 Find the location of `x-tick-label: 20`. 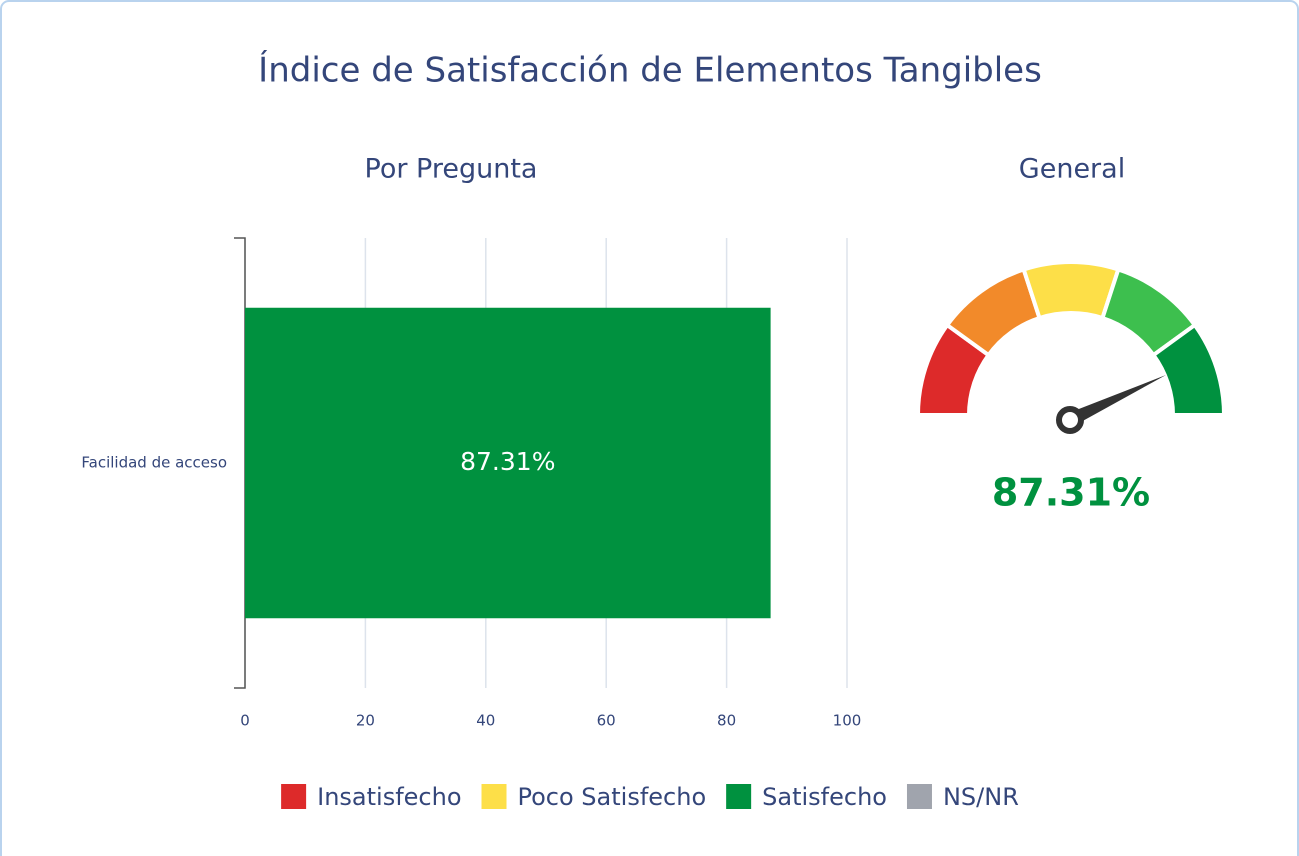

x-tick-label: 20 is located at coordinates (365, 721).